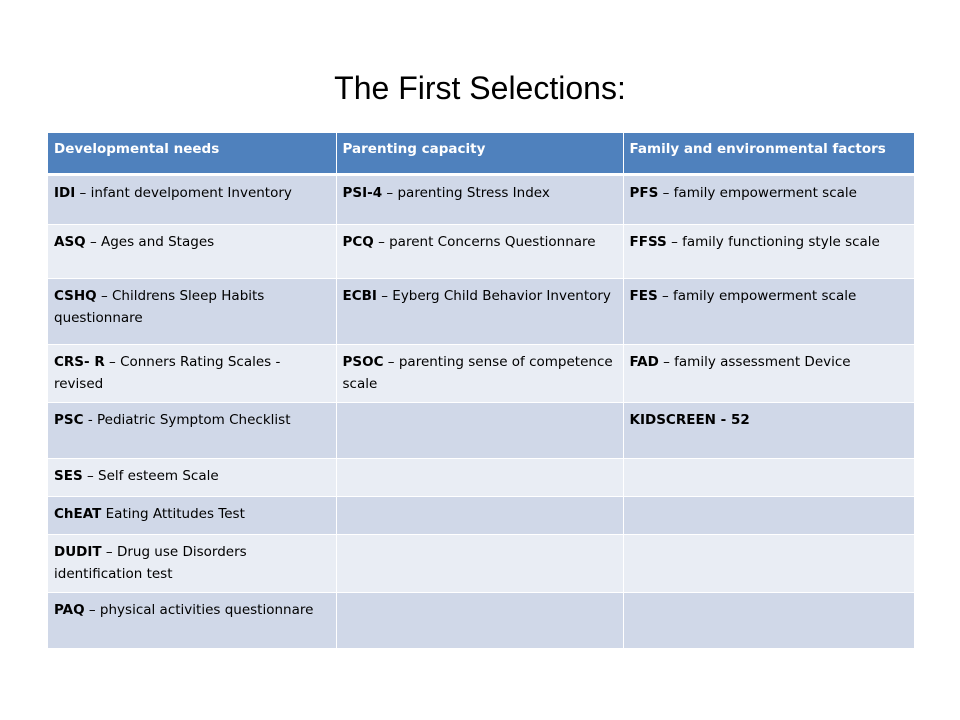  Describe the element at coordinates (65, 192) in the screenshot. I see `instrument-abbreviation: IDI` at that location.